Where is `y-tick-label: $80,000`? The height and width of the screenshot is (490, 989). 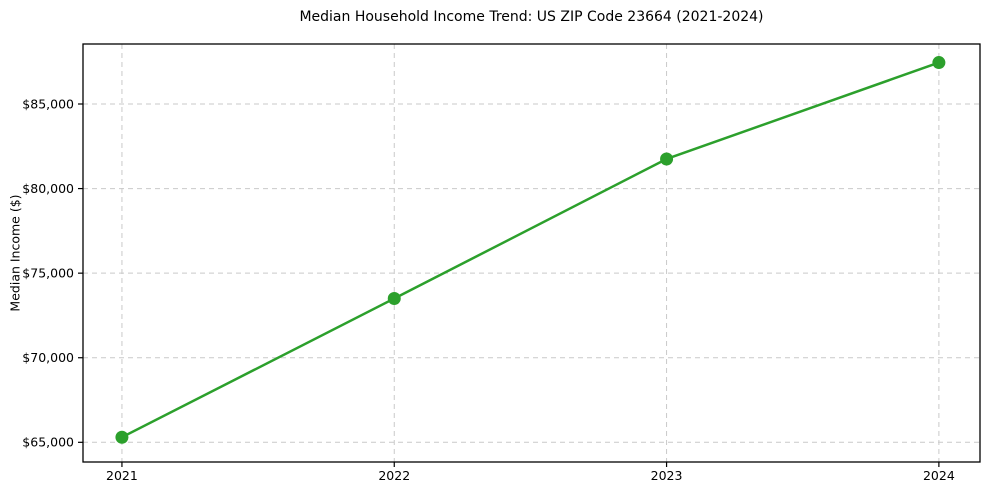
y-tick-label: $80,000 is located at coordinates (48, 188).